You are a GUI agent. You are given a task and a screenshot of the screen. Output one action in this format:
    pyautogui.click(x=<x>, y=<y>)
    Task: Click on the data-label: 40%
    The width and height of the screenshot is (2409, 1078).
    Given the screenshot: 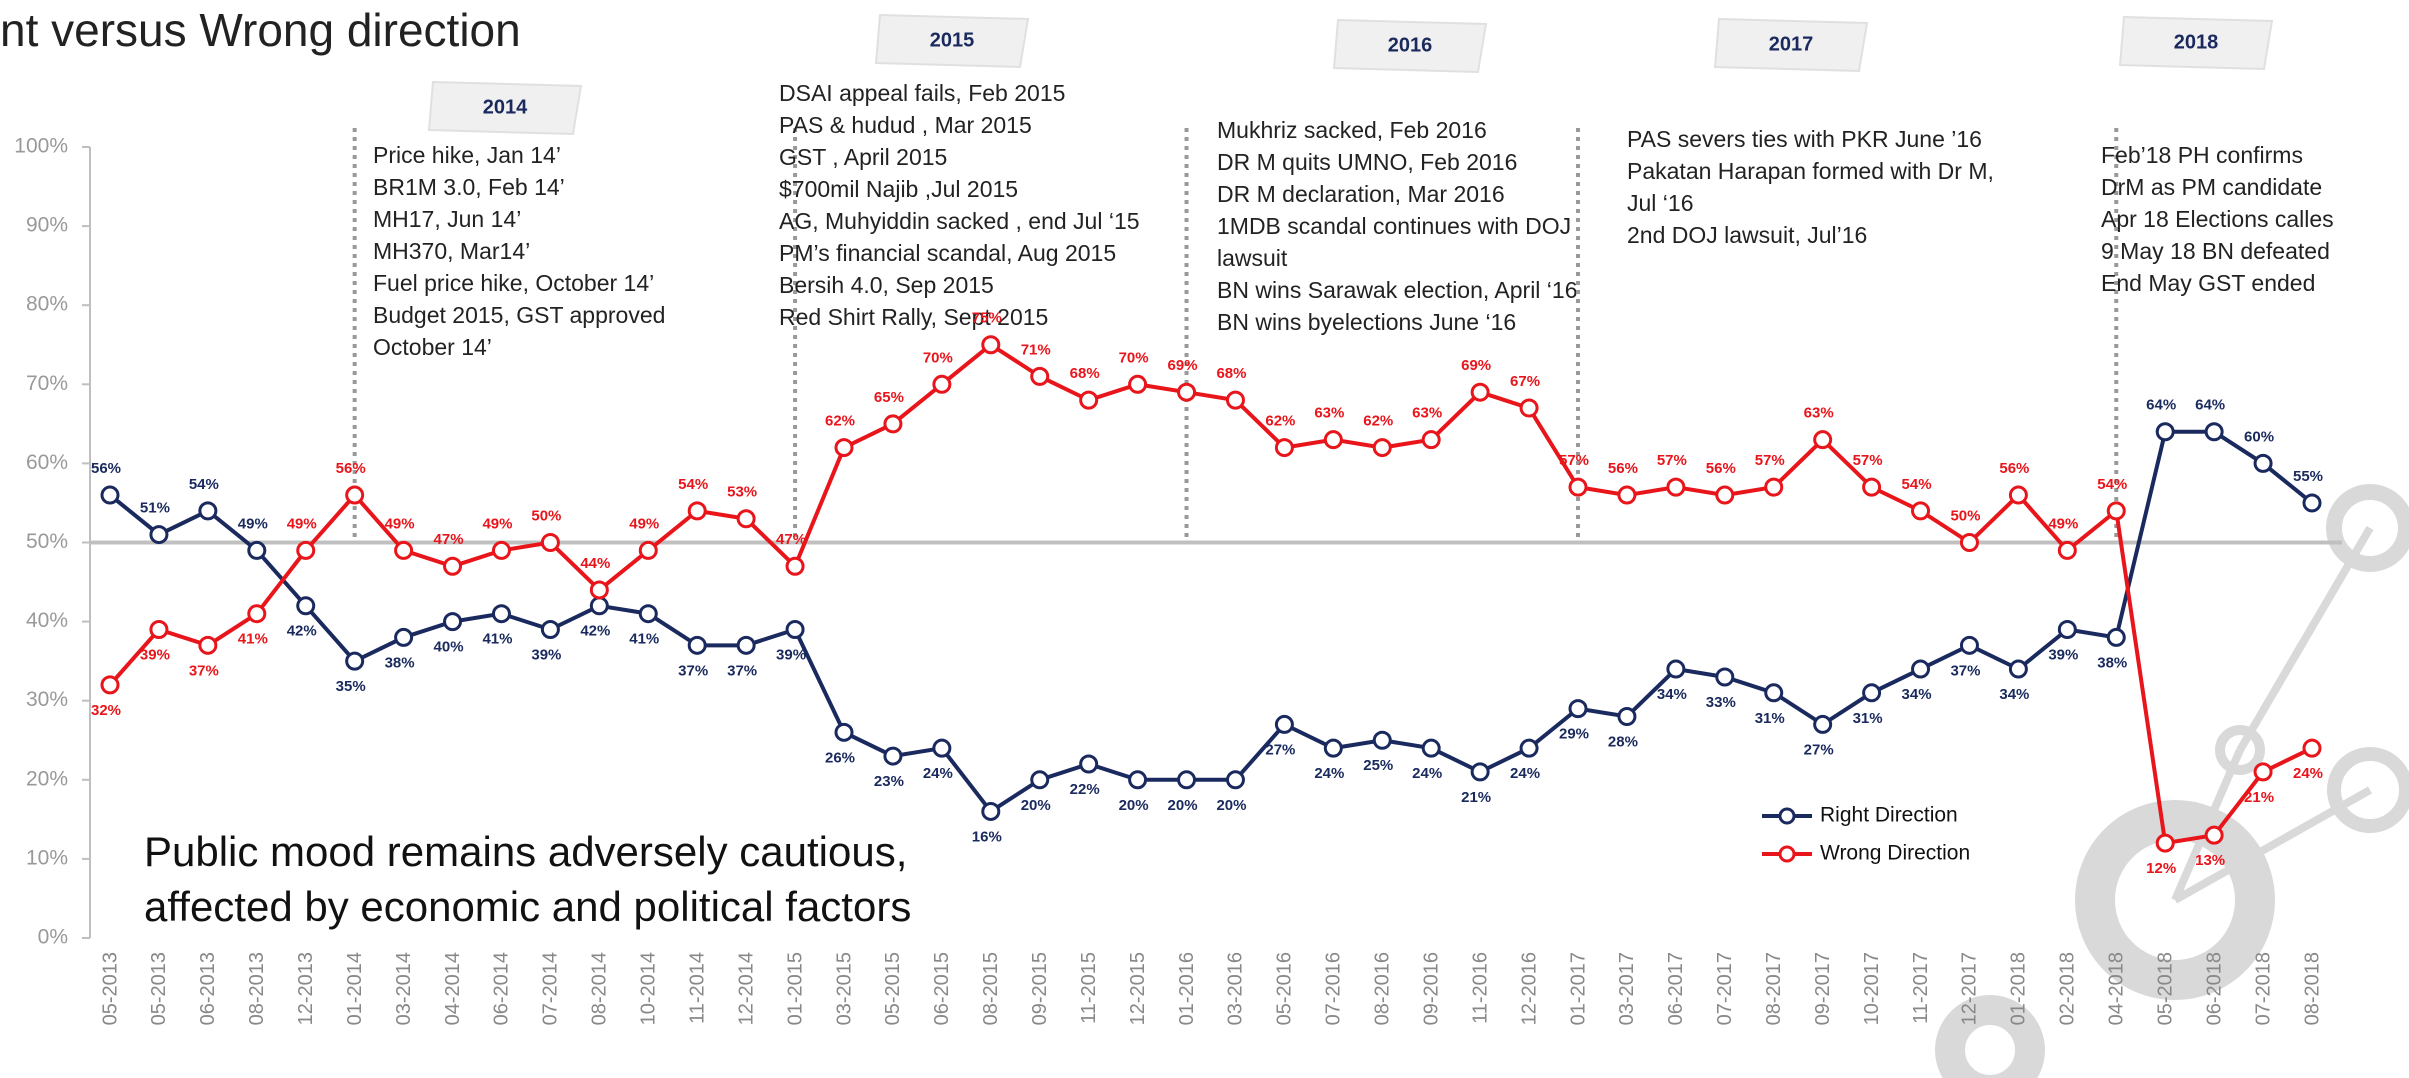 What is the action you would take?
    pyautogui.click(x=449, y=647)
    